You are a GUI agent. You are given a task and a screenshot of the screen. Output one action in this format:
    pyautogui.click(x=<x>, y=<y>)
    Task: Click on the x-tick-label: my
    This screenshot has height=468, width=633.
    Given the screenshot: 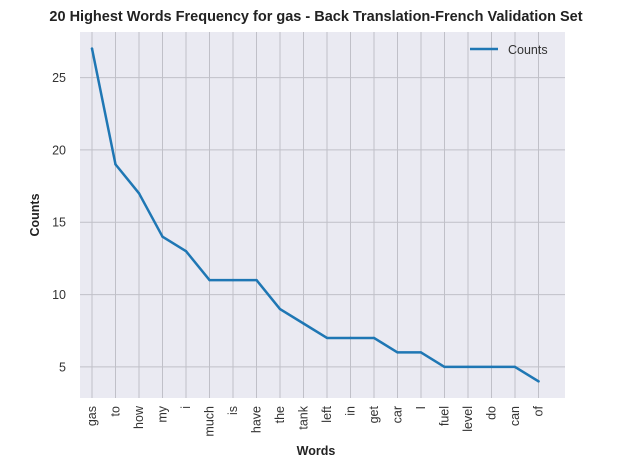 What is the action you would take?
    pyautogui.click(x=163, y=413)
    